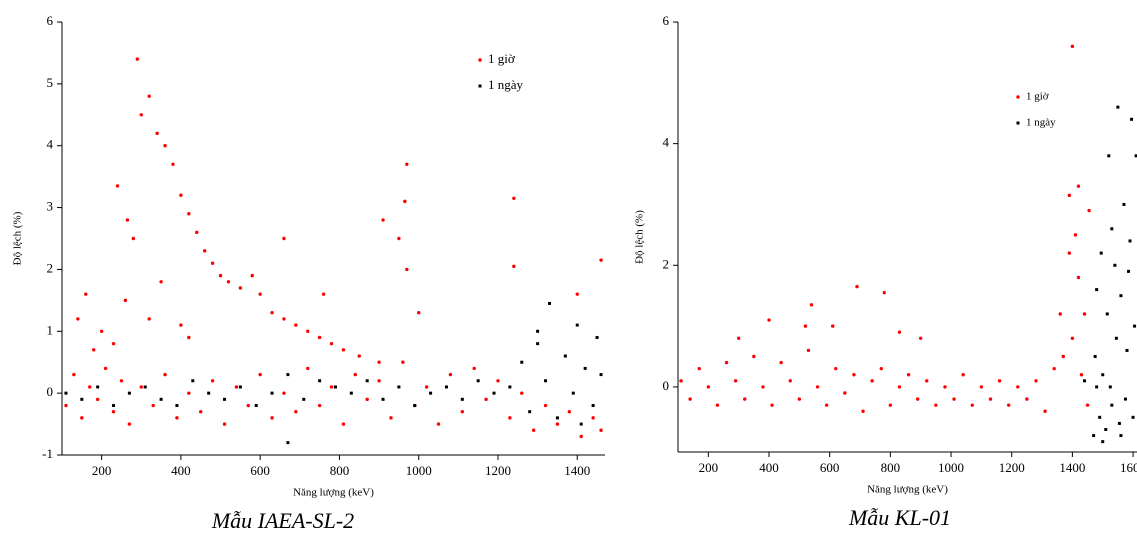 The width and height of the screenshot is (1137, 539). What do you see at coordinates (1072, 467) in the screenshot?
I see `x-tick-label: 1400` at bounding box center [1072, 467].